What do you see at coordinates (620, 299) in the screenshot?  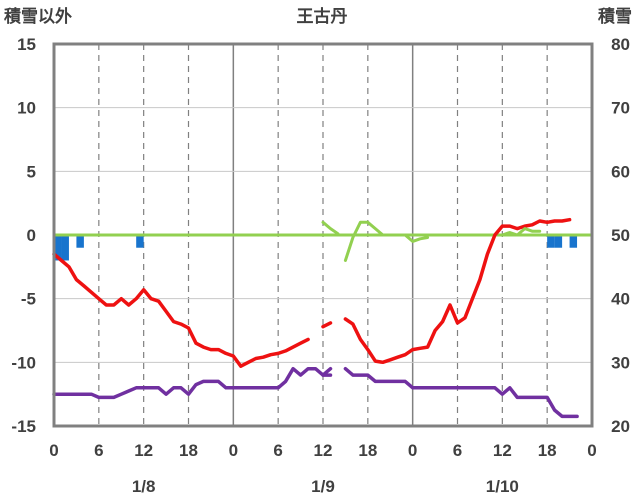 I see `right-y-tick-label: 40` at bounding box center [620, 299].